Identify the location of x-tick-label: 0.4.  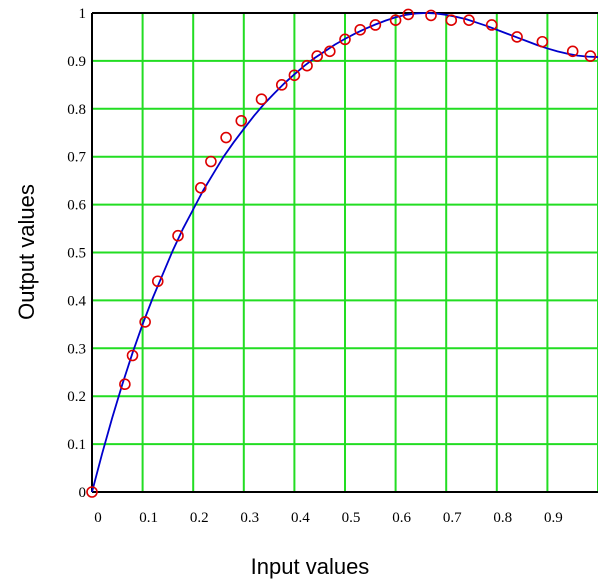
(300, 518).